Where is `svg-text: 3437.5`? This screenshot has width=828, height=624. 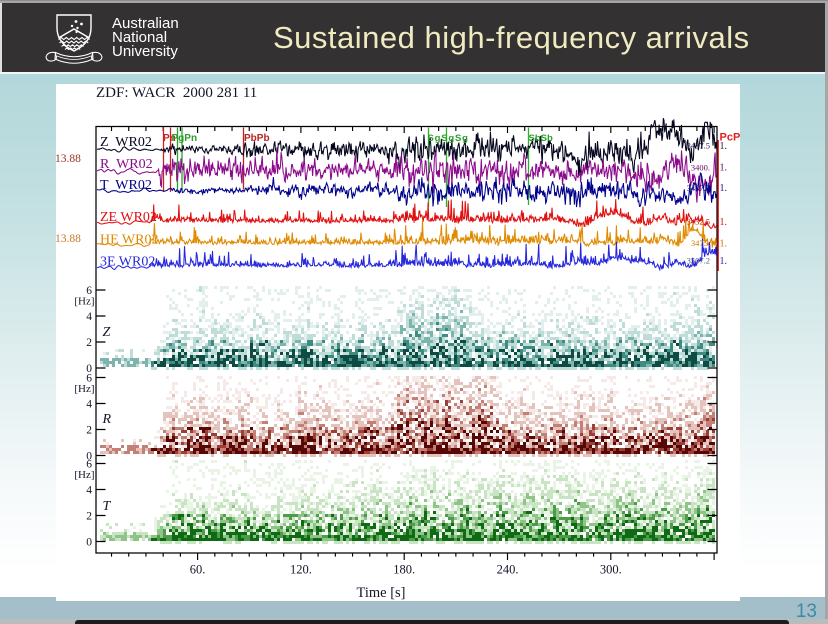 svg-text: 3437.5 is located at coordinates (698, 146).